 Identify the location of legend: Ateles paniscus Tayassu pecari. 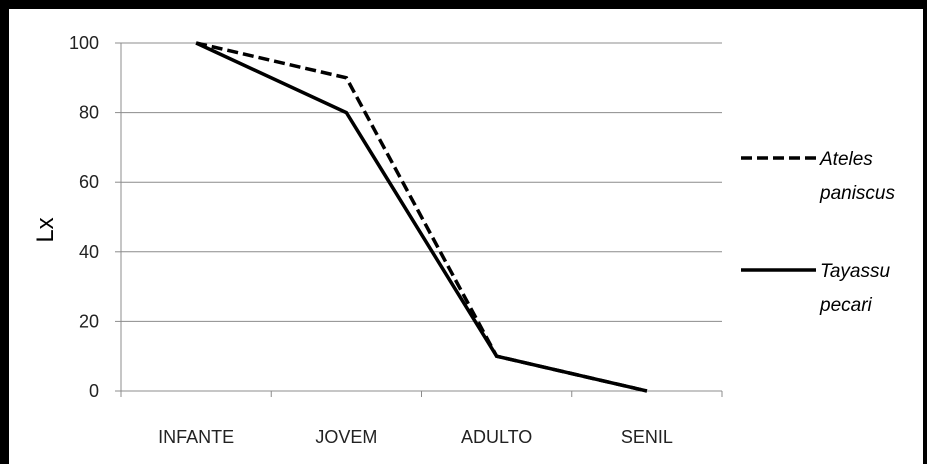
(818, 232).